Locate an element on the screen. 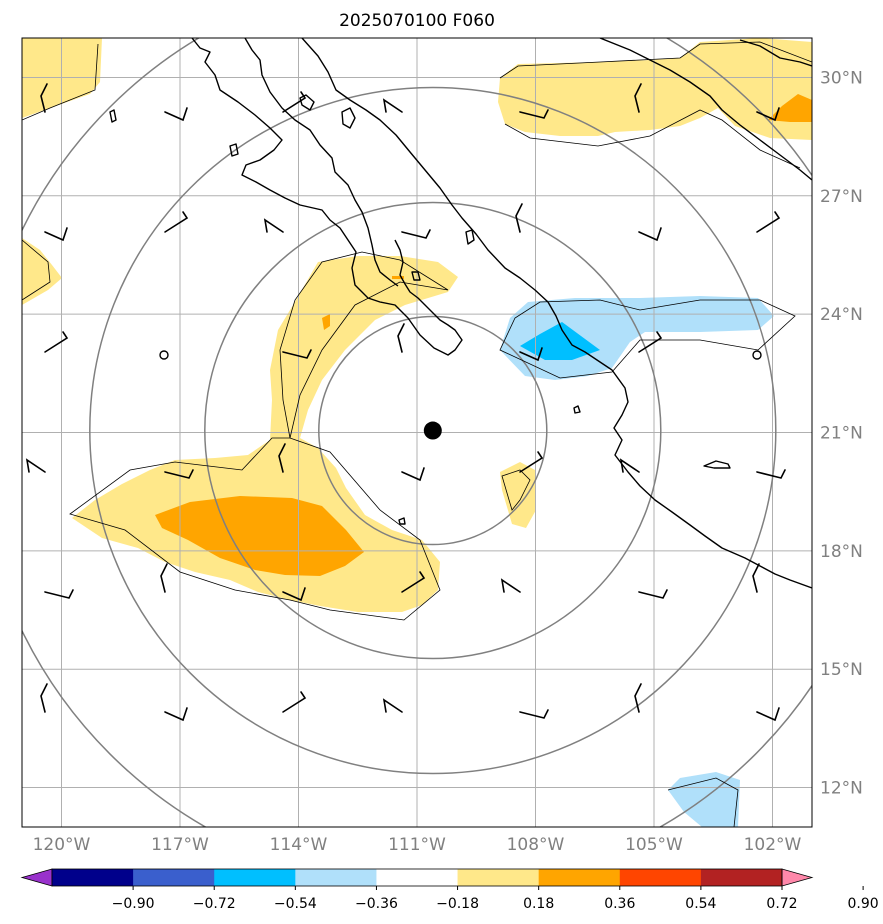 The height and width of the screenshot is (924, 883). latitude-tick-label: 12°N is located at coordinates (841, 789).